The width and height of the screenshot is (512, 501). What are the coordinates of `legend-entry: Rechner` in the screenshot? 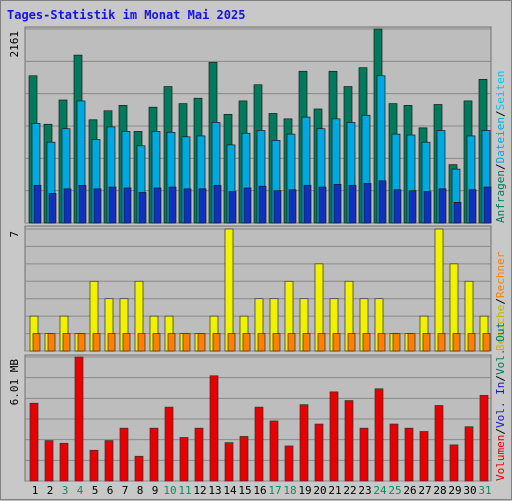 It's located at (500, 274).